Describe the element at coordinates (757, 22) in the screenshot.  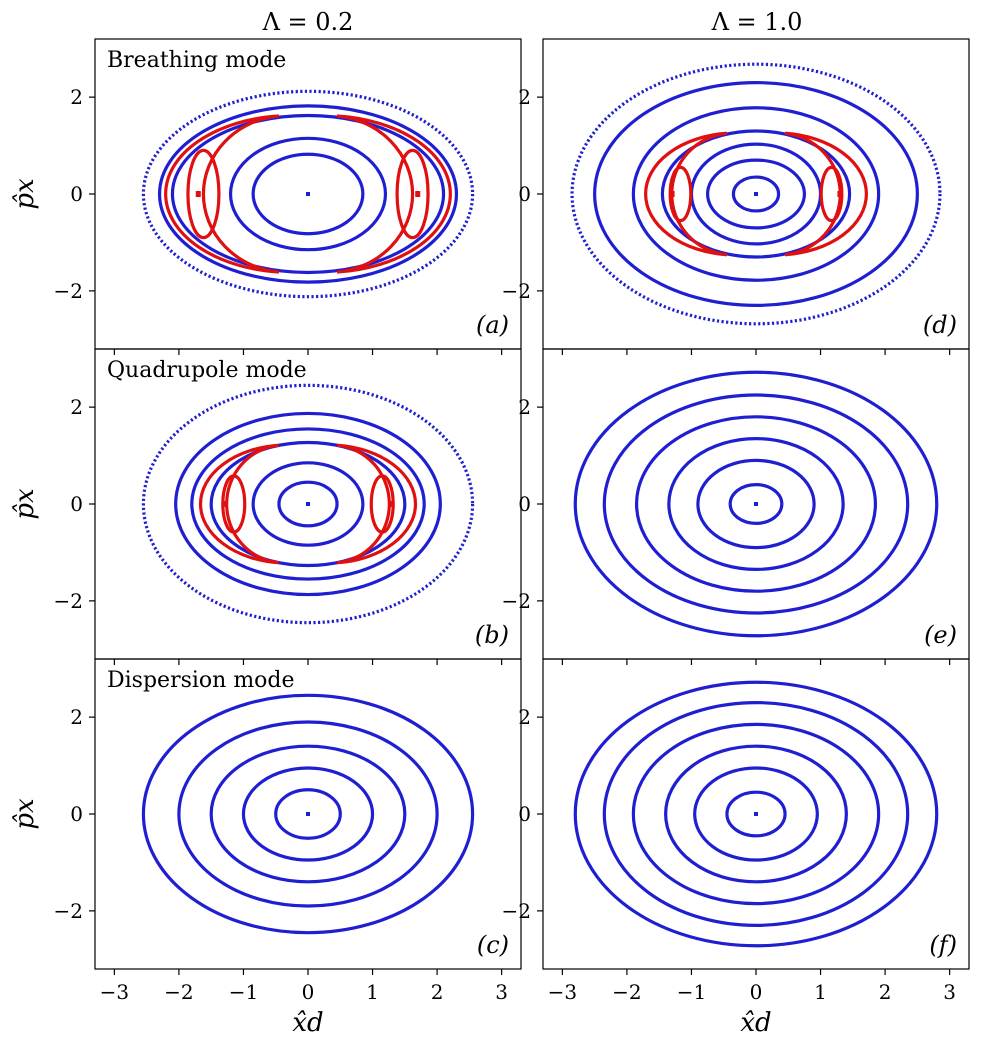
I see `column-title-right: Λ = 1.0` at that location.